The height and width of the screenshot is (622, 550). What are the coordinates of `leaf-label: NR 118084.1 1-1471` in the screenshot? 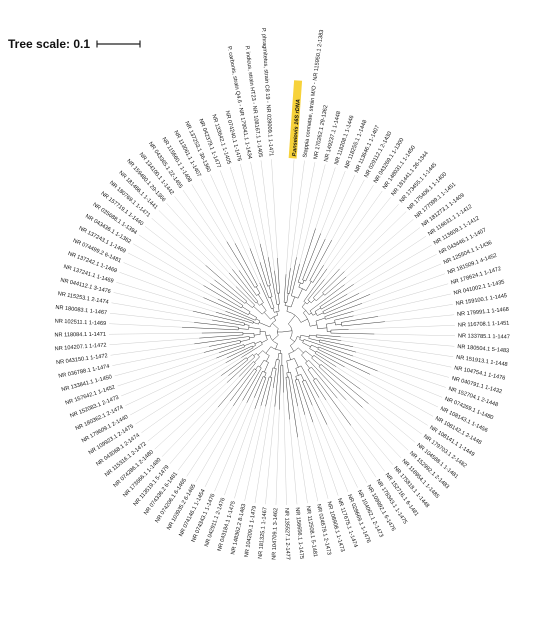 It's located at (80, 335).